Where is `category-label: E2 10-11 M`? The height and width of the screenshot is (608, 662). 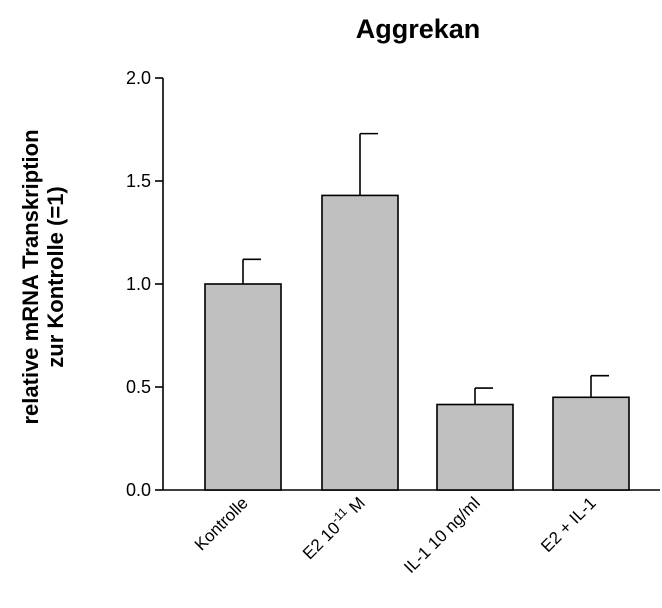 category-label: E2 10-11 M is located at coordinates (333, 527).